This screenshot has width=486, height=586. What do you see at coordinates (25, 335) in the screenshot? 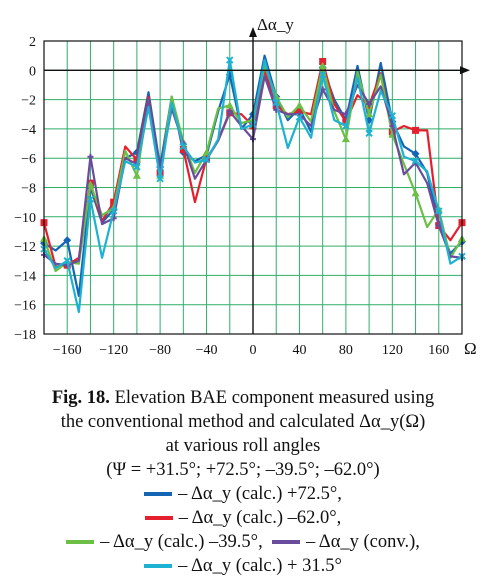
I see `y-tick-label: −18` at bounding box center [25, 335].